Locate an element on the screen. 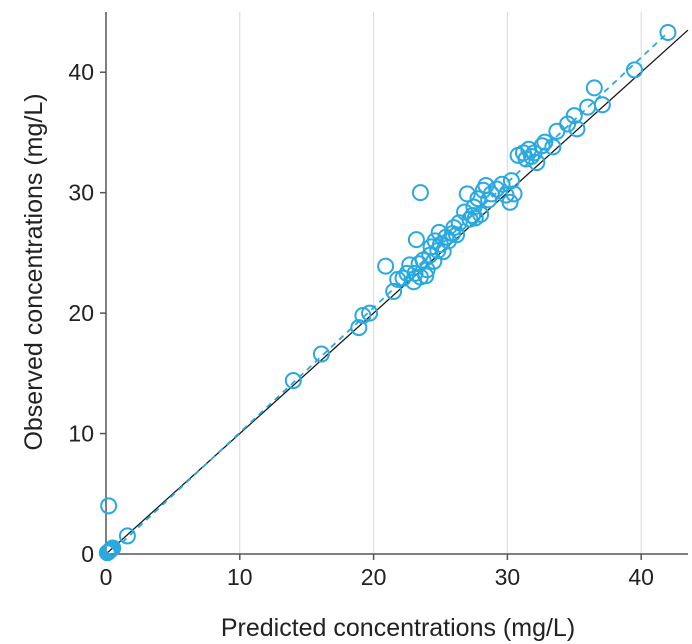  x-tick-label-20: 20 is located at coordinates (374, 577).